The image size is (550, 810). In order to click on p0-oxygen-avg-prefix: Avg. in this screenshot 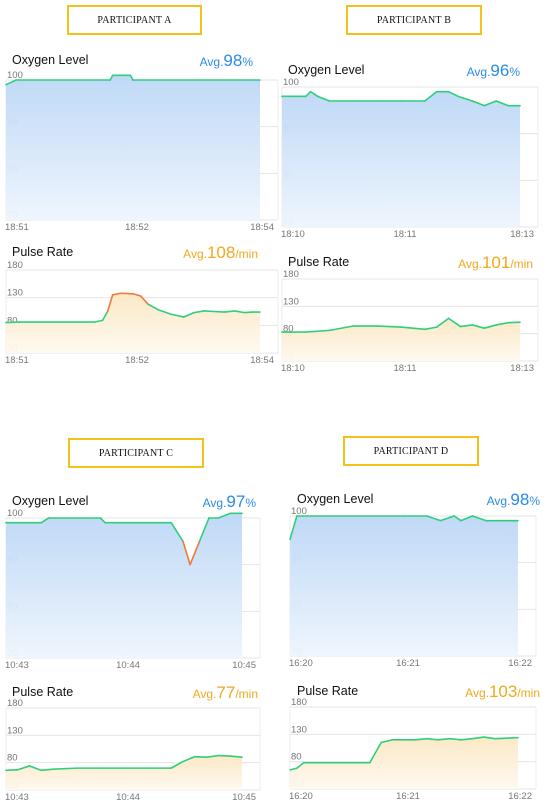, I will do `click(212, 62)`.